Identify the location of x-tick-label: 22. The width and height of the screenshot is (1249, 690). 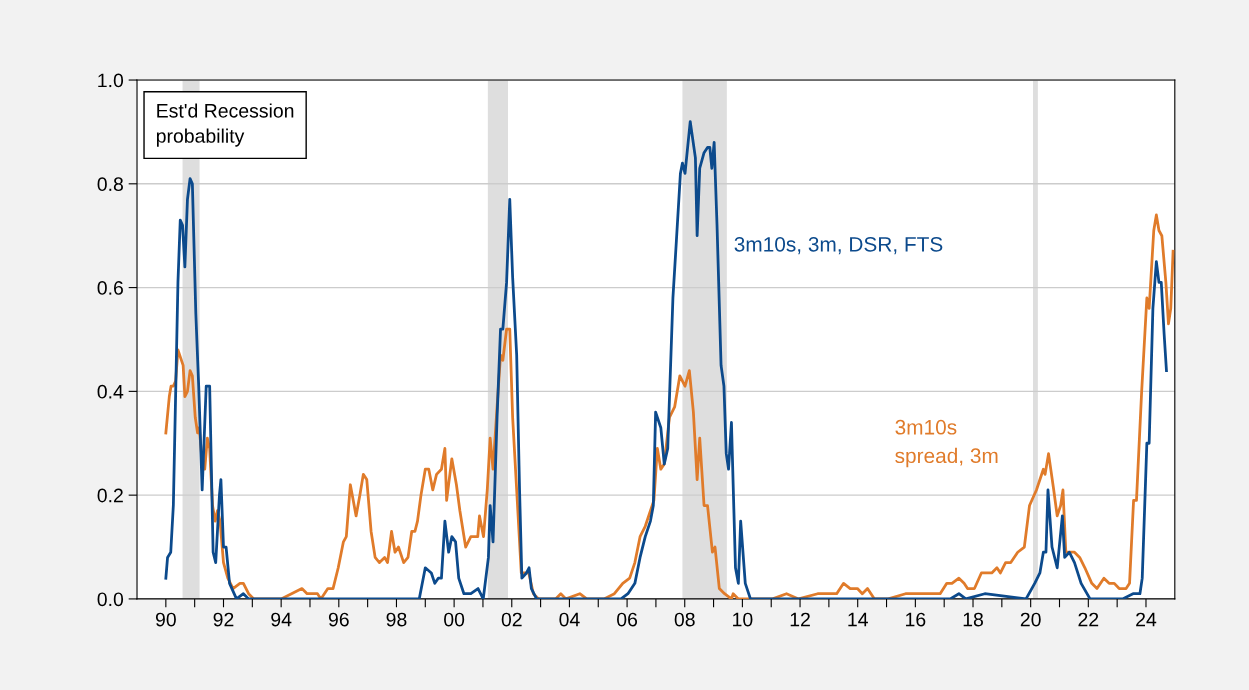
(1088, 619).